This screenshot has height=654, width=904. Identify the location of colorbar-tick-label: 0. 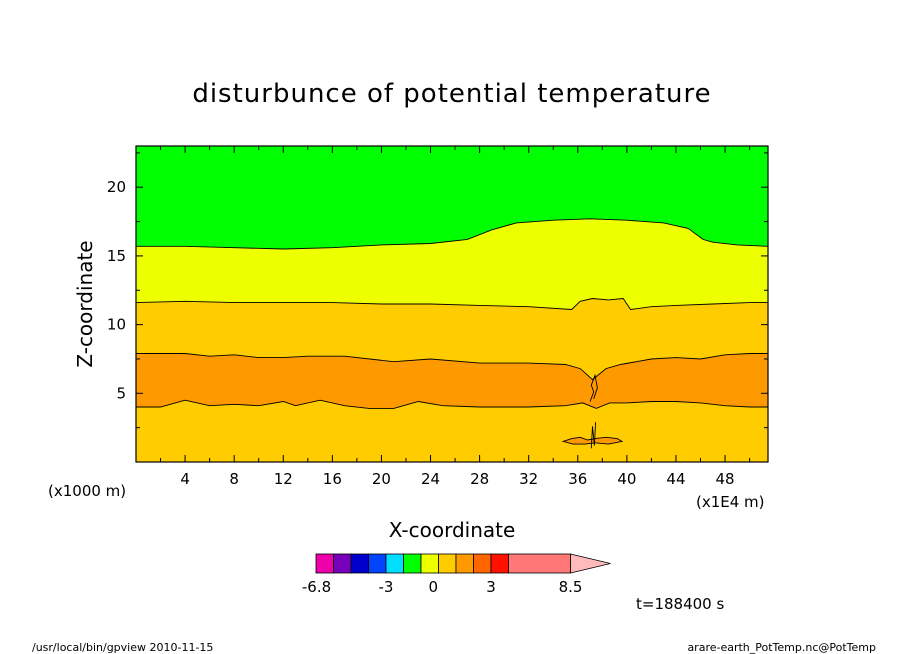
(433, 587).